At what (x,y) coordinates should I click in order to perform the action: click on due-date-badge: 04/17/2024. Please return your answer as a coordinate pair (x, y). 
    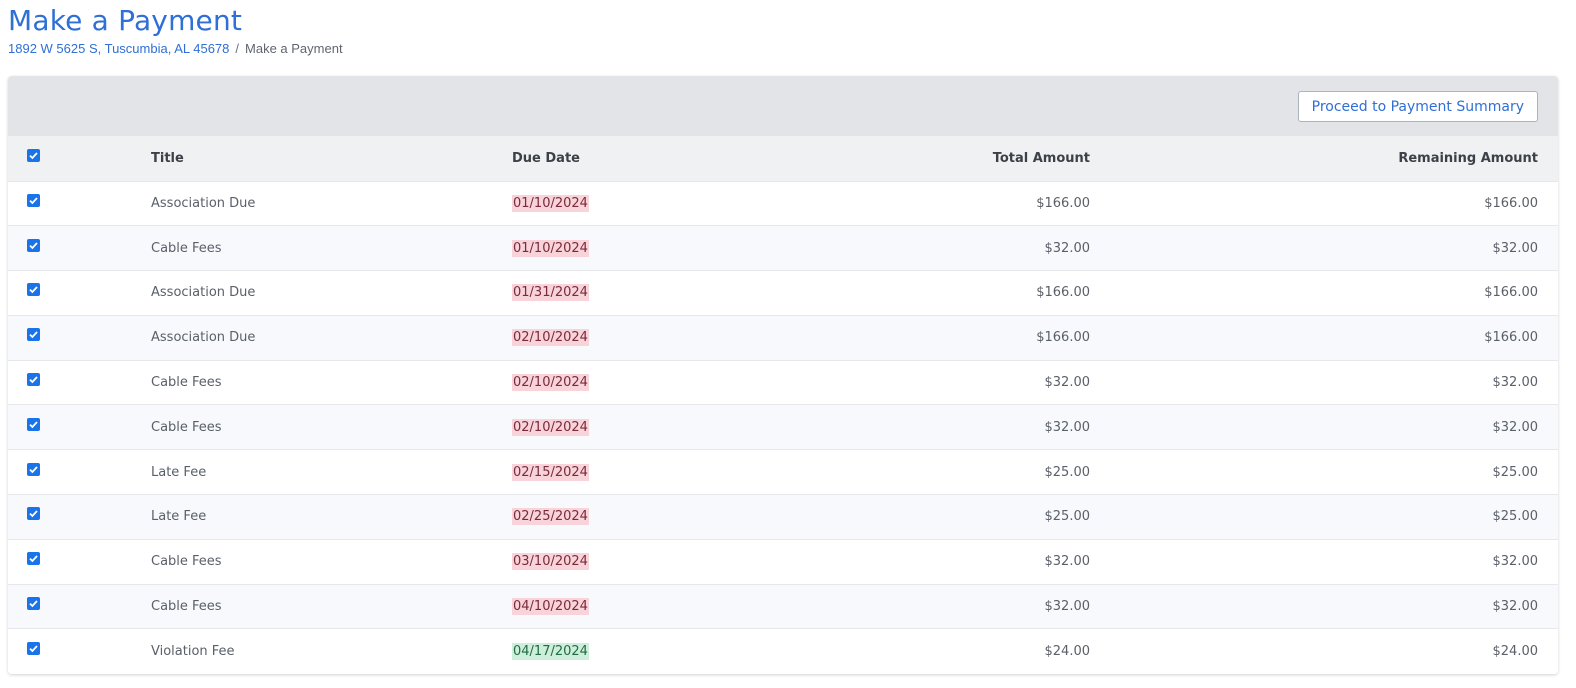
    Looking at the image, I should click on (550, 652).